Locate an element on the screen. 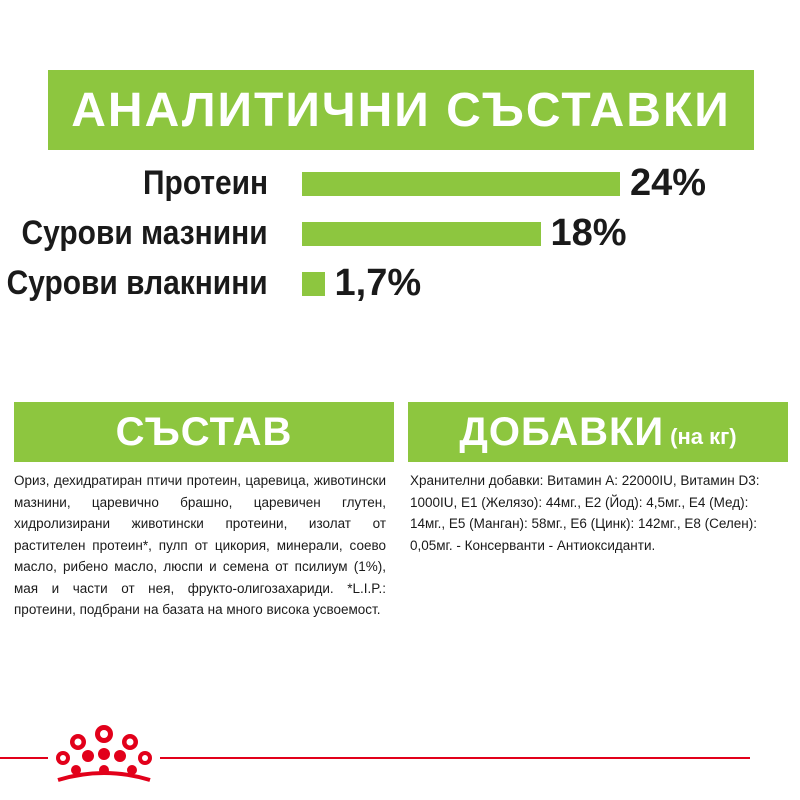 This screenshot has width=800, height=800. row-label-fiber: Сурови влакнини is located at coordinates (137, 283).